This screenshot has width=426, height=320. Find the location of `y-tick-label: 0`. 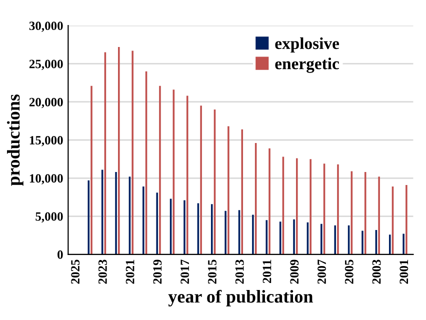

y-tick-label: 0 is located at coordinates (60, 254).